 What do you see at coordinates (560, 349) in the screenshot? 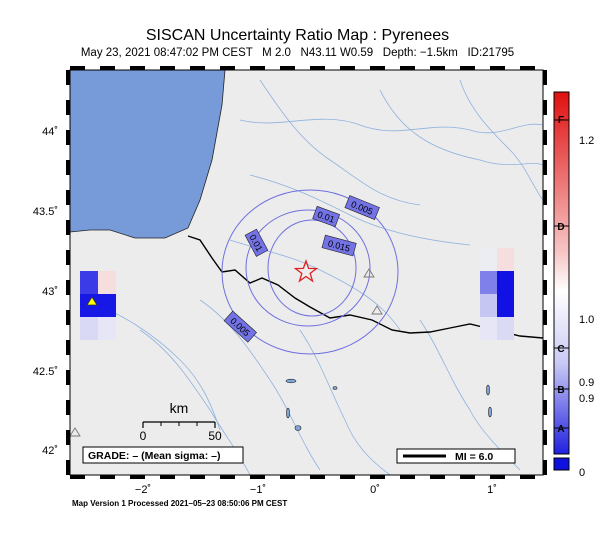
I see `colorbar-letter-c: C` at bounding box center [560, 349].